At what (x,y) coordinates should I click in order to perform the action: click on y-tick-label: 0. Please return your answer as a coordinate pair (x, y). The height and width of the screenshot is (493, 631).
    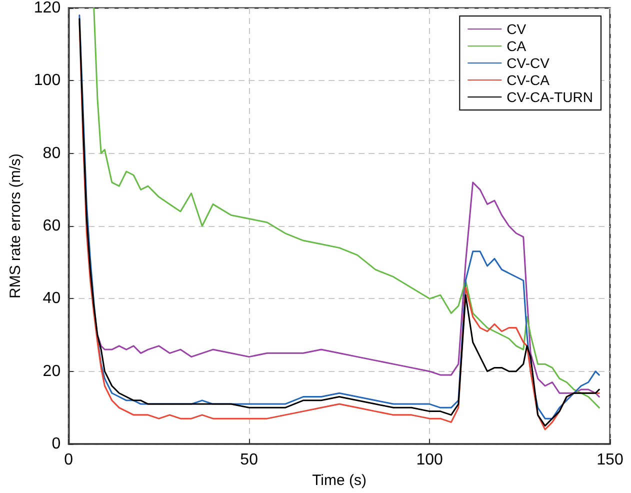
    Looking at the image, I should click on (56, 444).